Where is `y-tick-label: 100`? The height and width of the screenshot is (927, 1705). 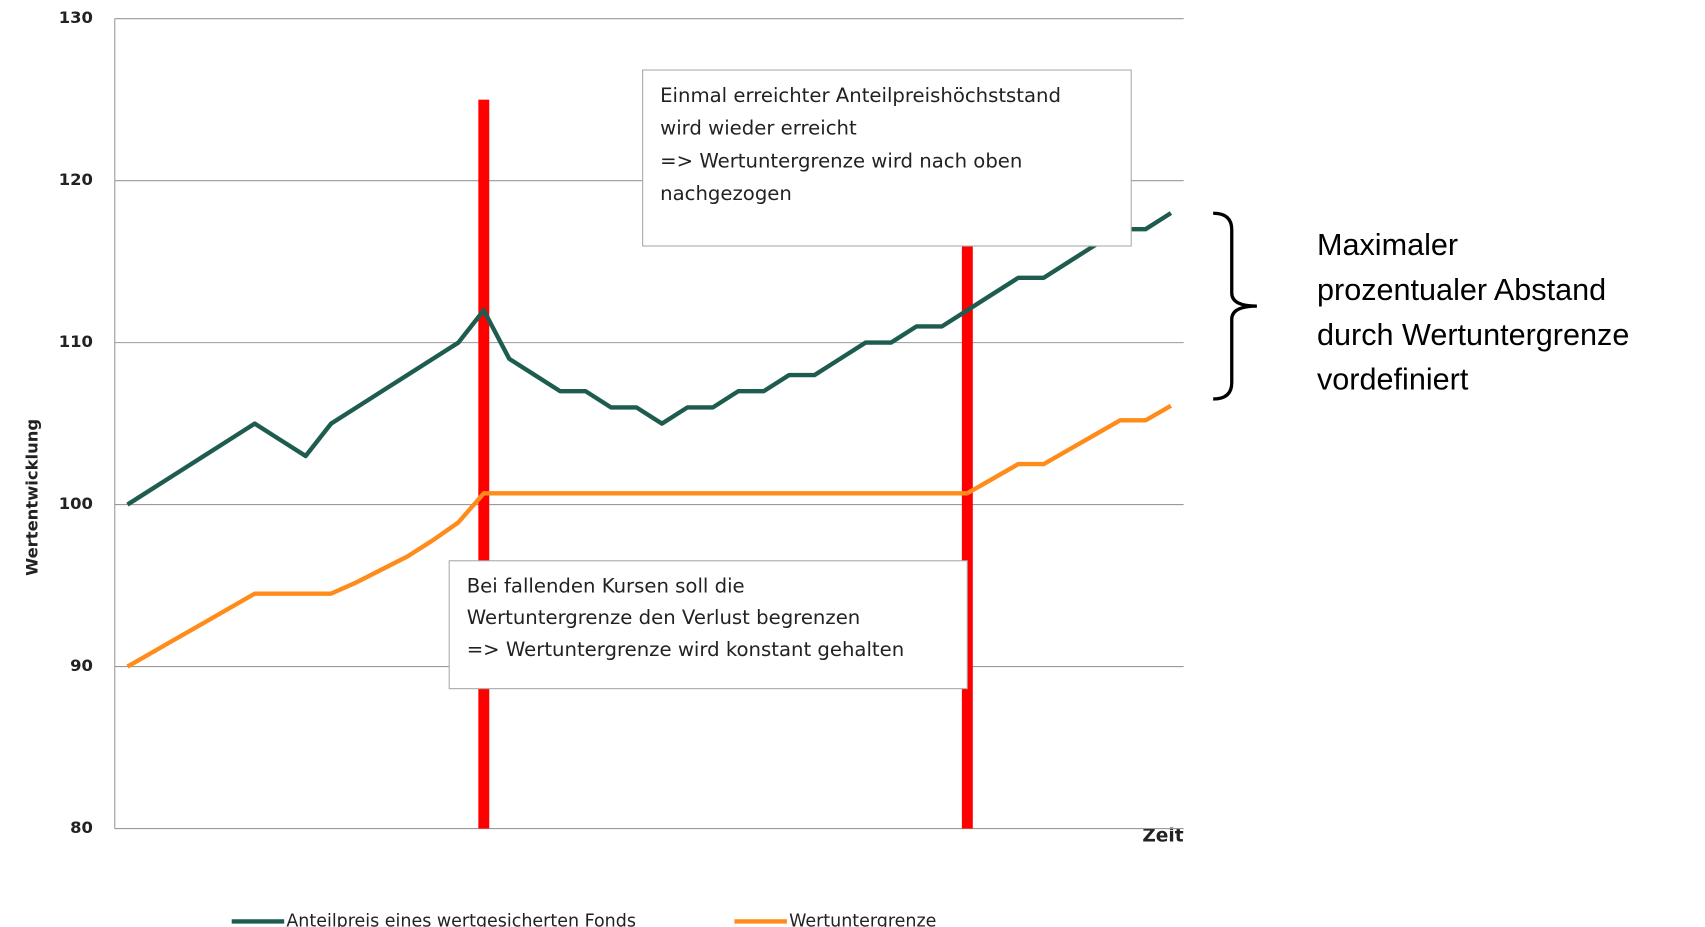
y-tick-label: 100 is located at coordinates (76, 503).